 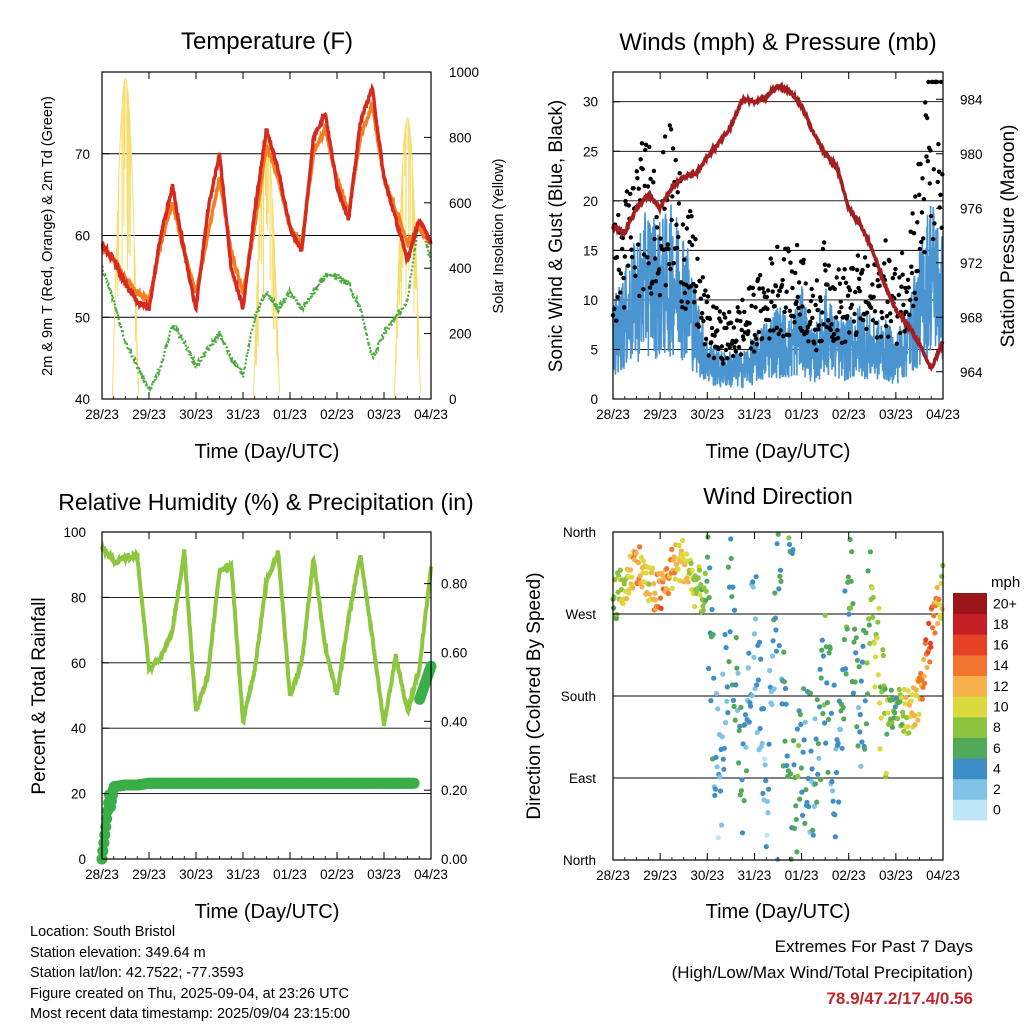 What do you see at coordinates (1008, 236) in the screenshot?
I see `wind-y2-axis-label: Station Pressure (Maroon)` at bounding box center [1008, 236].